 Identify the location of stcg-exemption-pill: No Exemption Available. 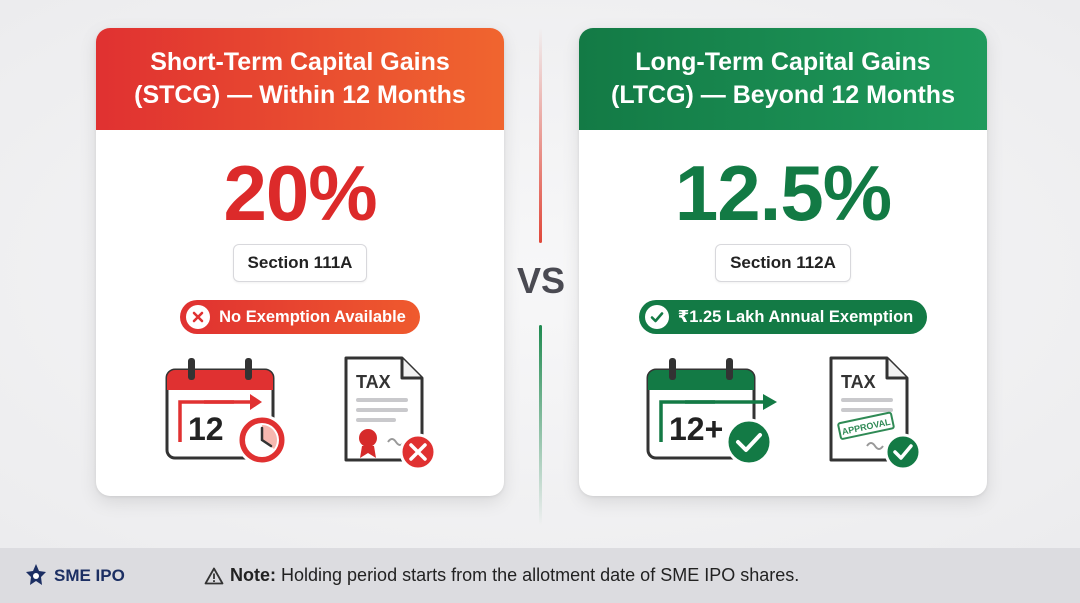
(300, 317).